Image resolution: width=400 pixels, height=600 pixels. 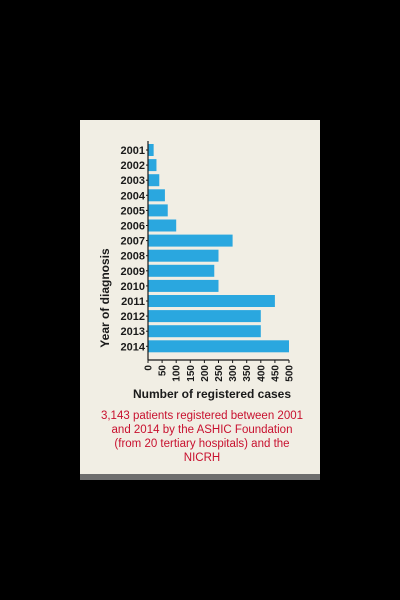 I want to click on bar-2005, so click(x=158, y=210).